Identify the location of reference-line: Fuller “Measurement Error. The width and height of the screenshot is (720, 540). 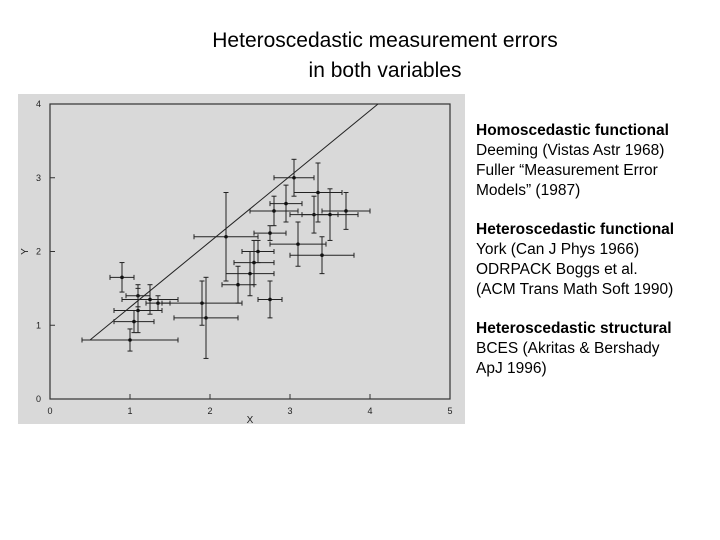
(567, 170).